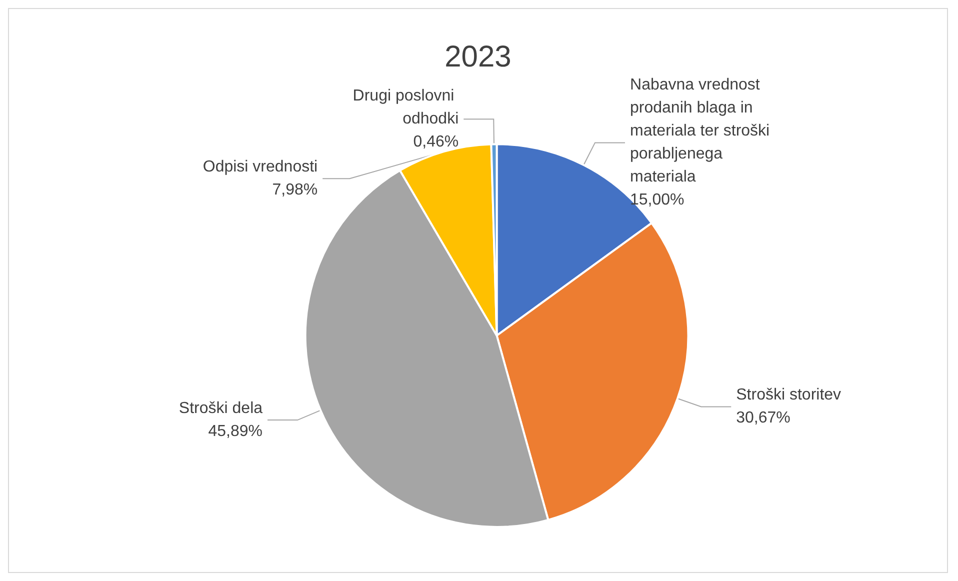 This screenshot has width=958, height=581. Describe the element at coordinates (789, 395) in the screenshot. I see `slice-label: Stroški storitev` at that location.